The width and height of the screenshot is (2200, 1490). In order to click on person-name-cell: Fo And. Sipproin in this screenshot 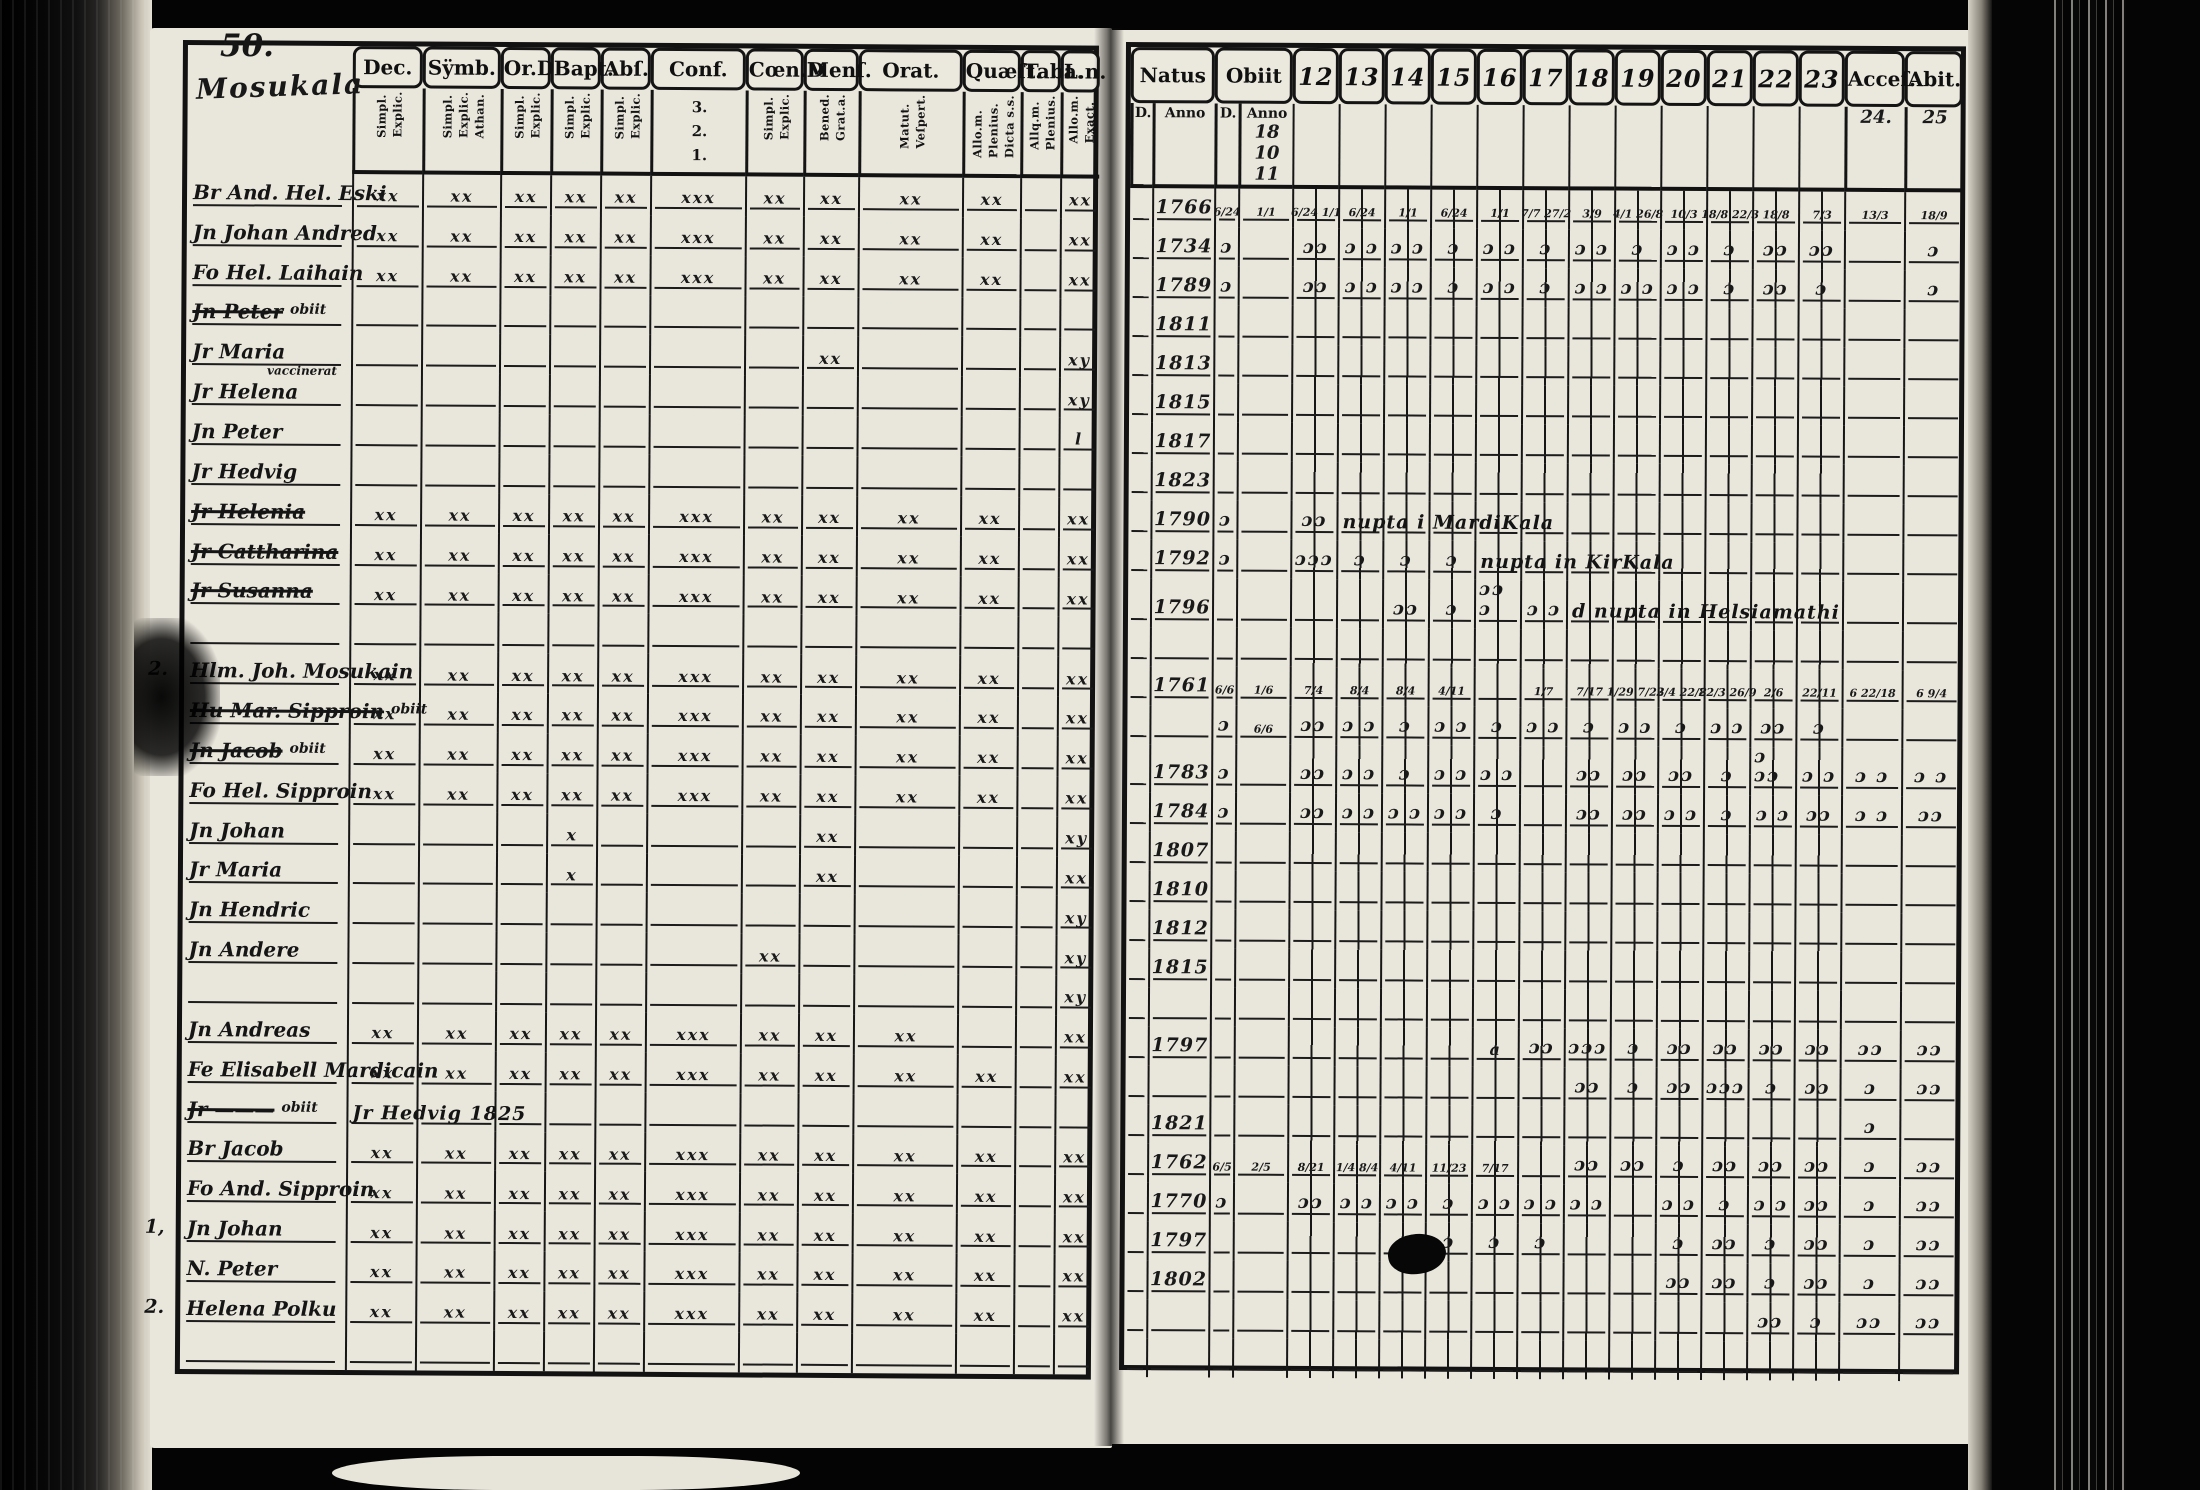, I will do `click(277, 1189)`.